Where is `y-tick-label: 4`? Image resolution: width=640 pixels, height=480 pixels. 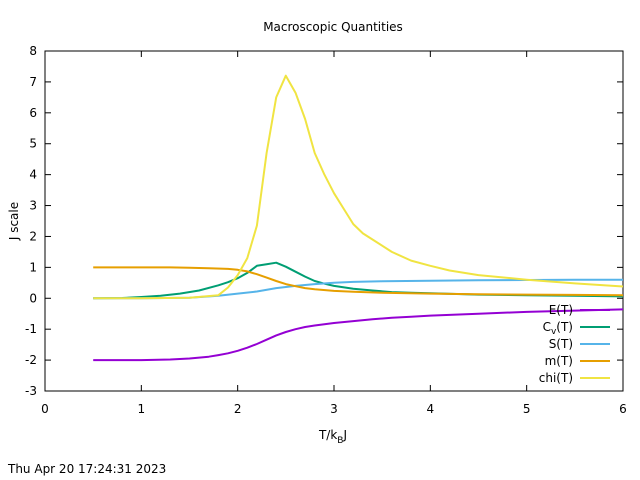
y-tick-label: 4 is located at coordinates (33, 175).